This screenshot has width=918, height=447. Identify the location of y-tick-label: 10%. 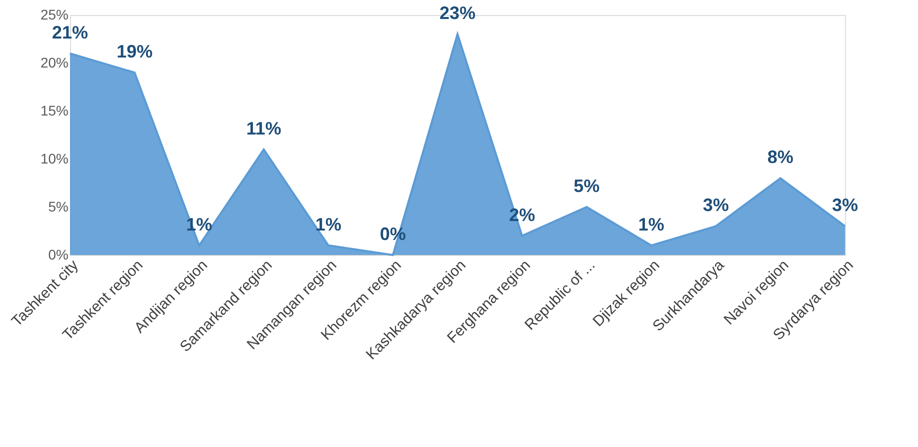
(54, 158).